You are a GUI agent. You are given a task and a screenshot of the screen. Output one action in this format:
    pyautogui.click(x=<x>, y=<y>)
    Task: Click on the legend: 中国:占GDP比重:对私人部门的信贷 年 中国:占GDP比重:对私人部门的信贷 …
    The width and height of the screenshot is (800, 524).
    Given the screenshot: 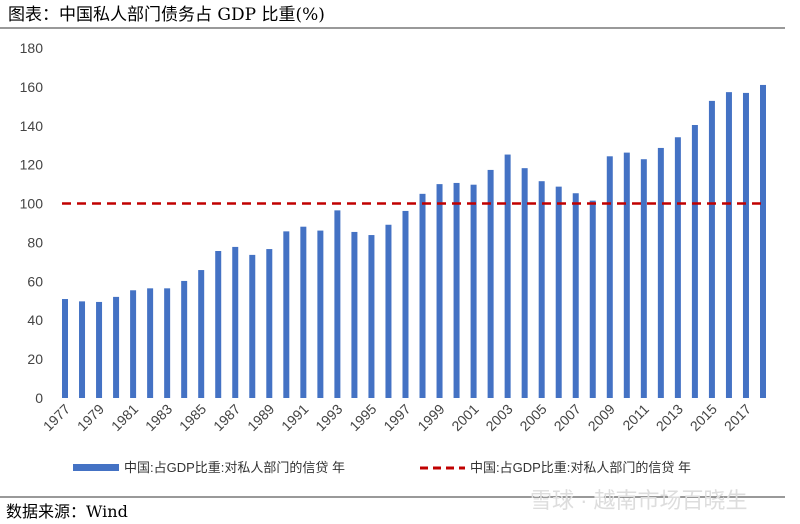 What is the action you would take?
    pyautogui.click(x=382, y=467)
    